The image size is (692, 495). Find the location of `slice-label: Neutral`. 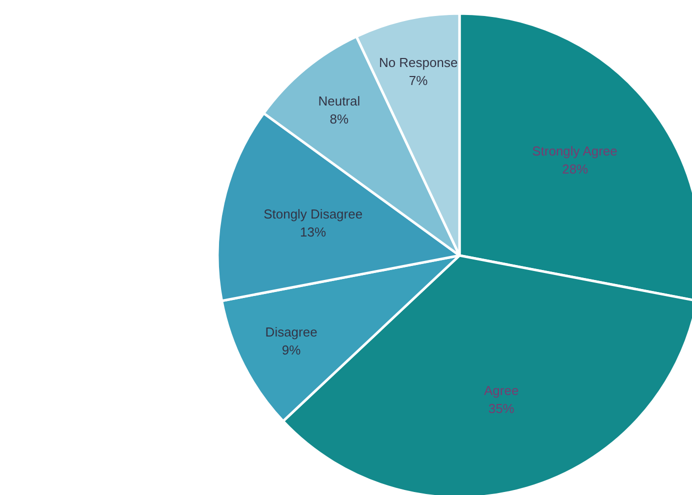

slice-label: Neutral is located at coordinates (339, 101).